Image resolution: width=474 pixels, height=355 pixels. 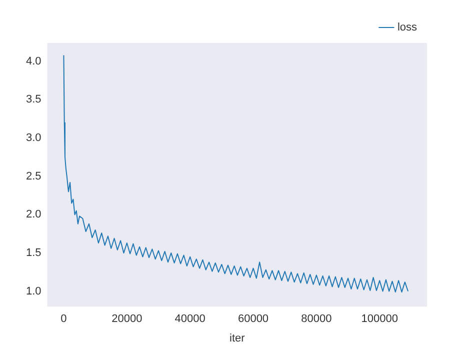 I want to click on x-tick-label: 60000, so click(x=253, y=319).